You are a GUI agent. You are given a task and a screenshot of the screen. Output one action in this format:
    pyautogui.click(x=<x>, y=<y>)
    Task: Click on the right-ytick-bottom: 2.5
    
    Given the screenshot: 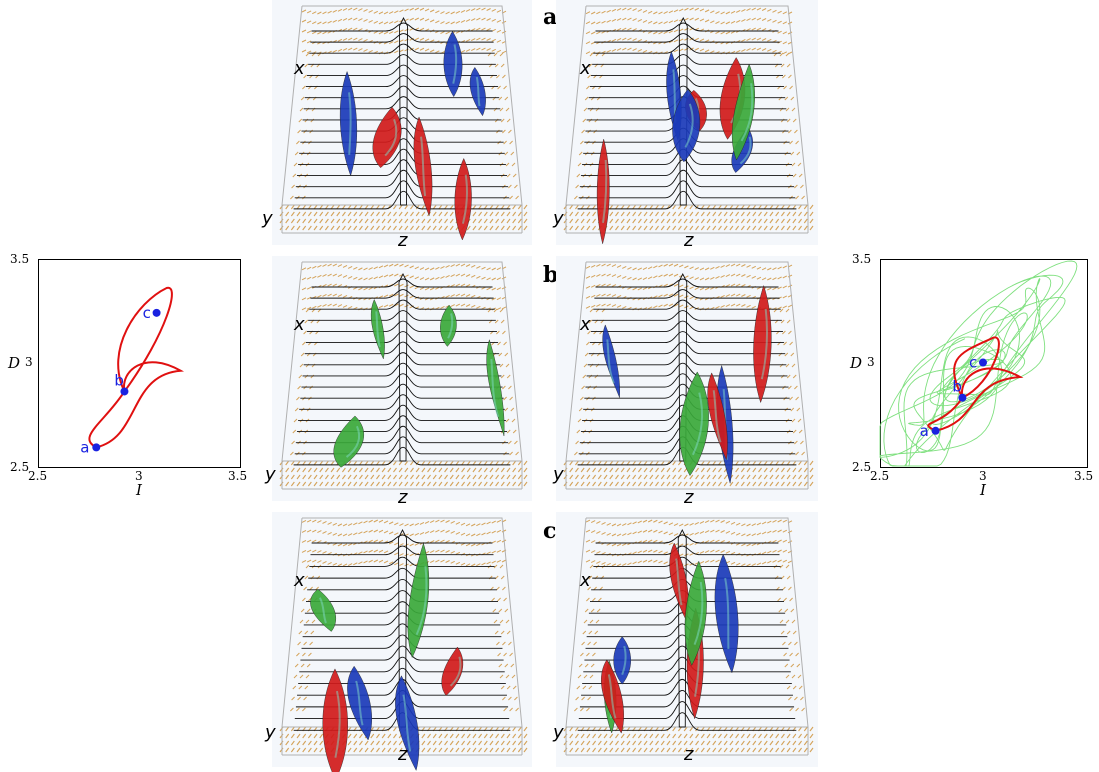 What is the action you would take?
    pyautogui.click(x=862, y=467)
    